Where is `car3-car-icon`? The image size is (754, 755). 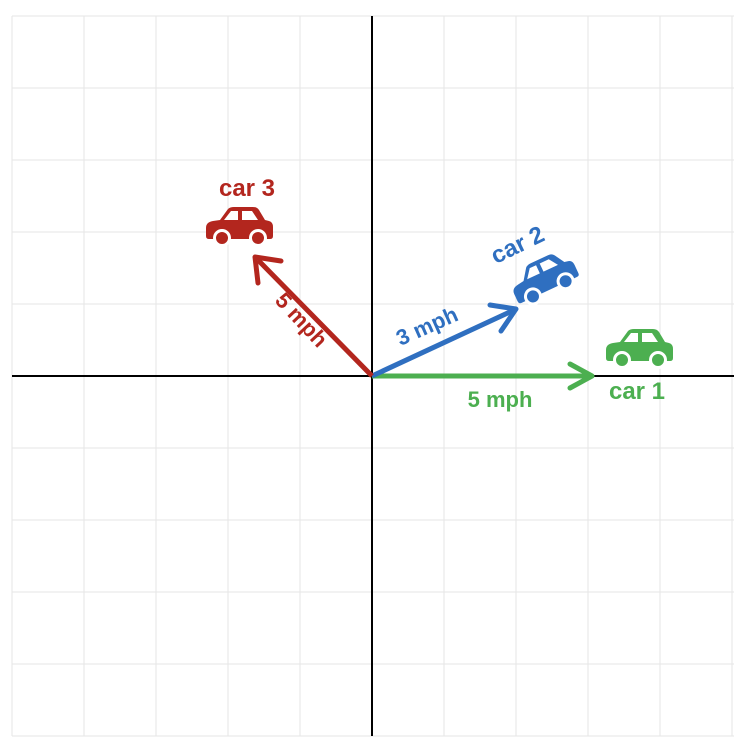
car3-car-icon is located at coordinates (239, 227).